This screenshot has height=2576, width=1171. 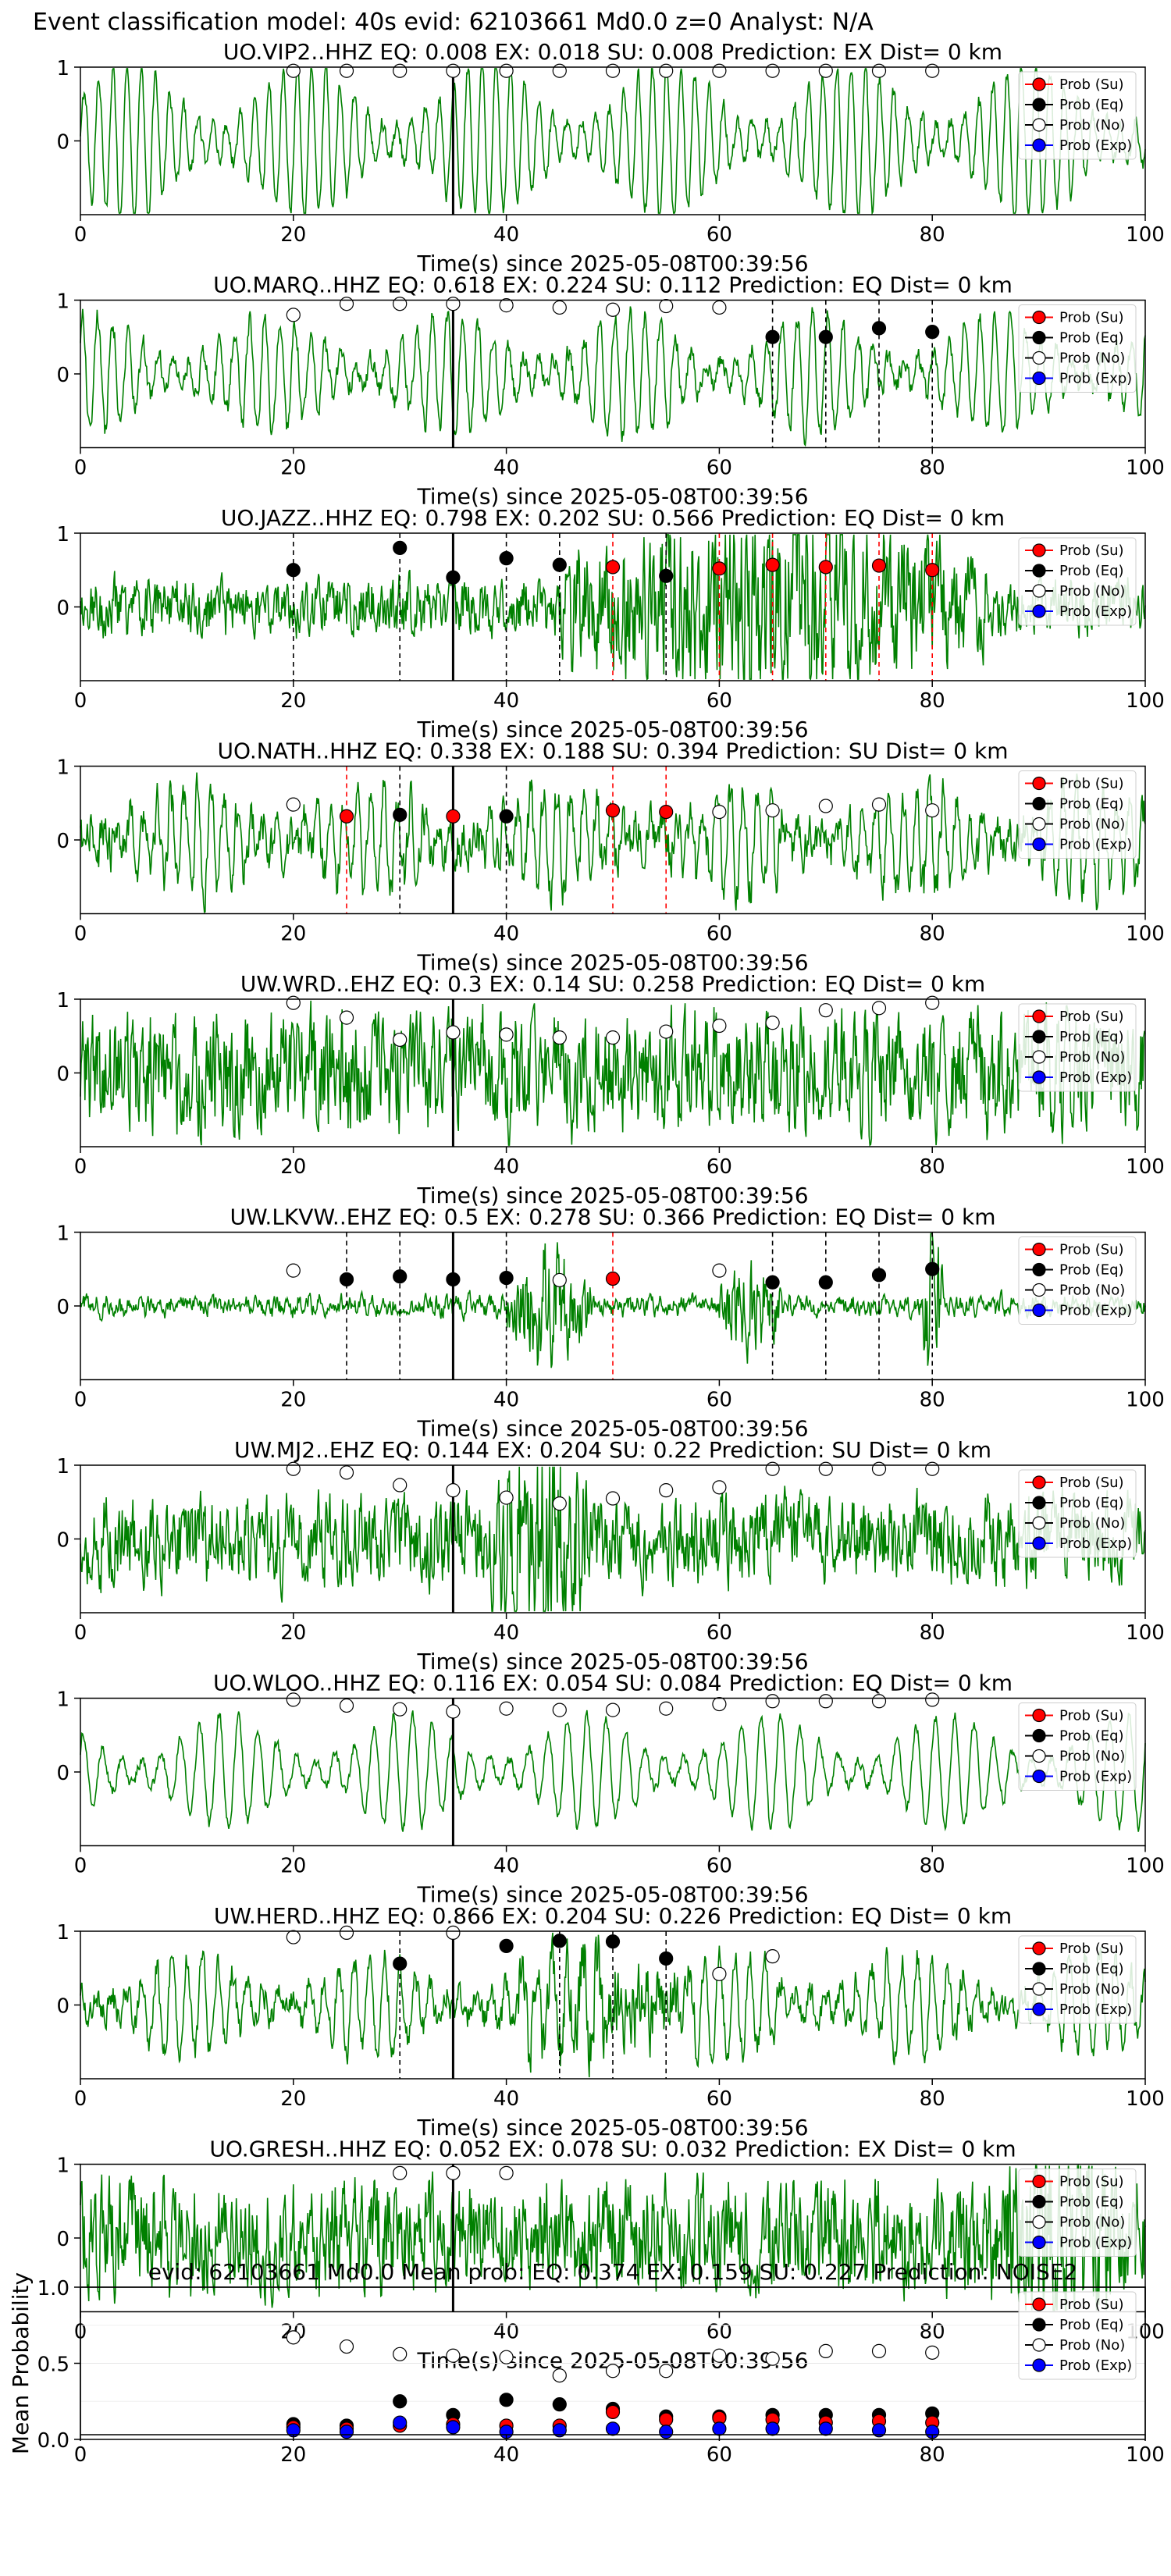 What do you see at coordinates (1145, 1866) in the screenshot?
I see `x-tick-label: 100` at bounding box center [1145, 1866].